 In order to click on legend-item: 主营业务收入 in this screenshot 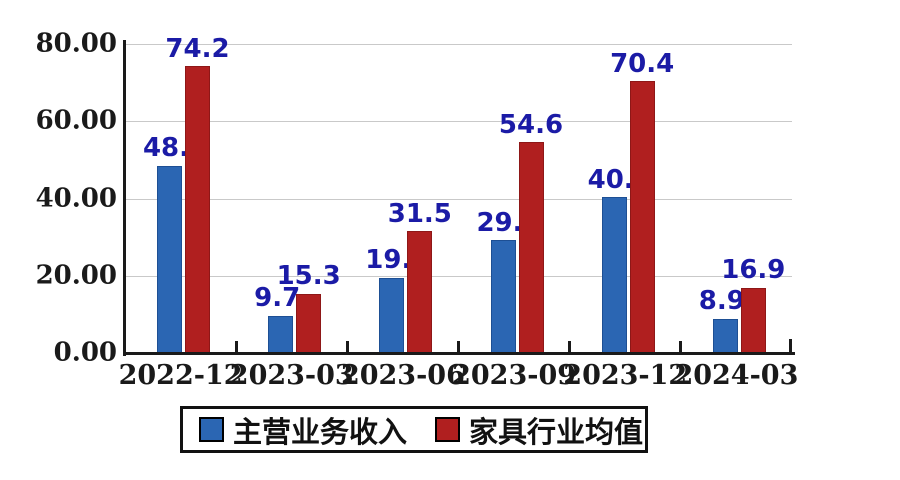, I will do `click(303, 430)`.